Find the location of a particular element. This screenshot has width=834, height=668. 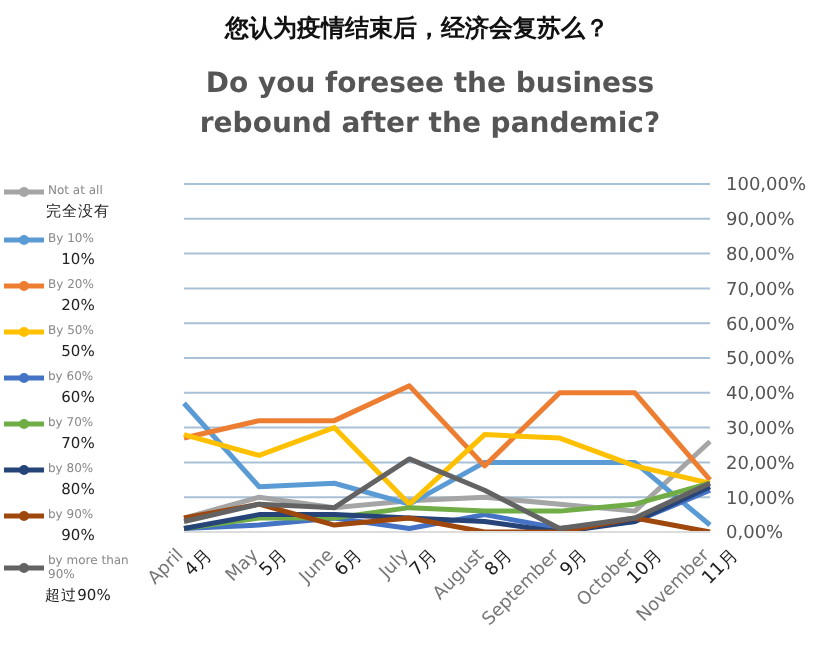

chart-title: 您认为疫情结束后，经济会复苏么？ is located at coordinates (416, 29).